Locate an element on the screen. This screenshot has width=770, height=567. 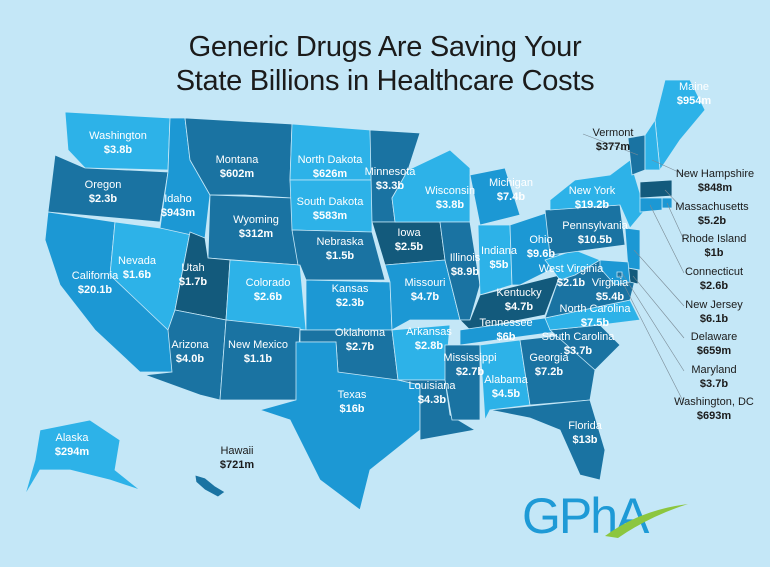
state-savings: $294m is located at coordinates (72, 452).